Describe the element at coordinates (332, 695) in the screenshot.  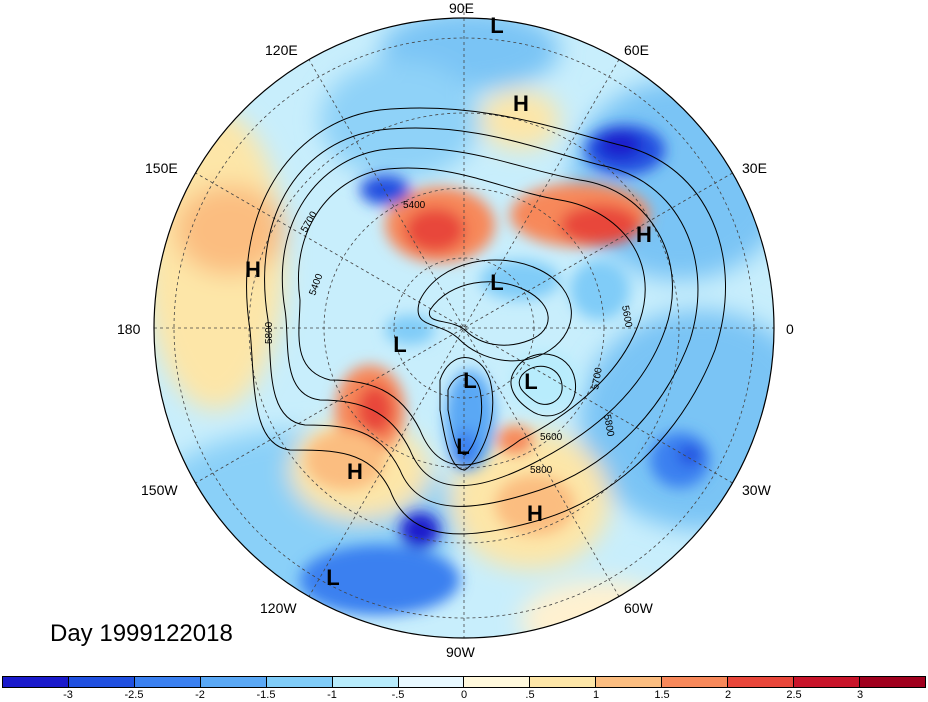
I see `colorbar-tick-label: -1` at that location.